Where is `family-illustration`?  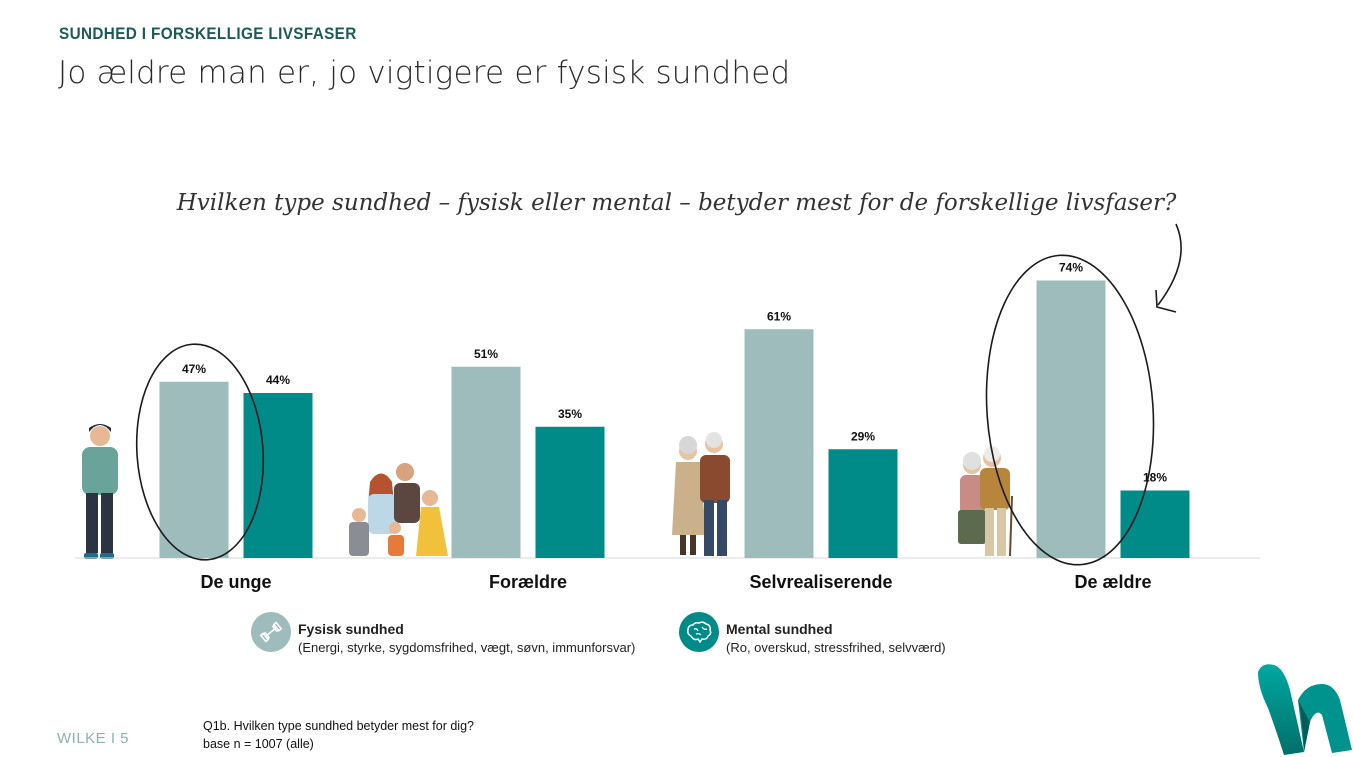
family-illustration is located at coordinates (398, 509).